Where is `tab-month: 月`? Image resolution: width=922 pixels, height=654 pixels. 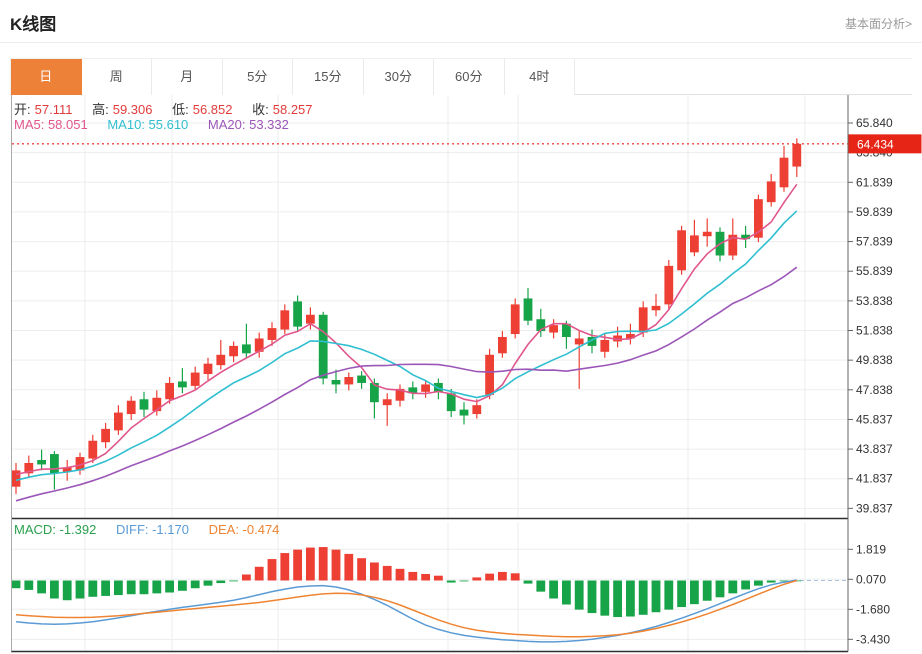
tab-month: 月 is located at coordinates (187, 77).